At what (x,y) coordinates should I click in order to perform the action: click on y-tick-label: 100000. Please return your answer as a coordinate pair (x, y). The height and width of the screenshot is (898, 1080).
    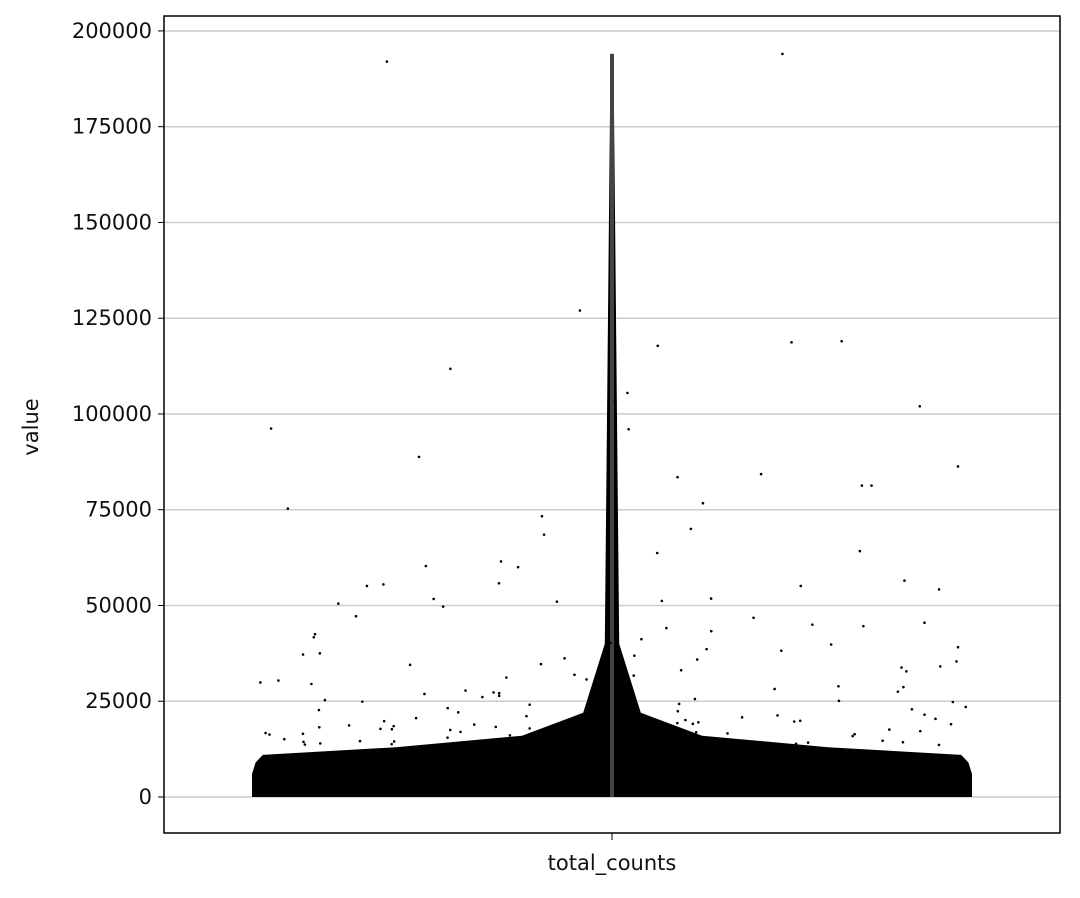
    Looking at the image, I should click on (112, 414).